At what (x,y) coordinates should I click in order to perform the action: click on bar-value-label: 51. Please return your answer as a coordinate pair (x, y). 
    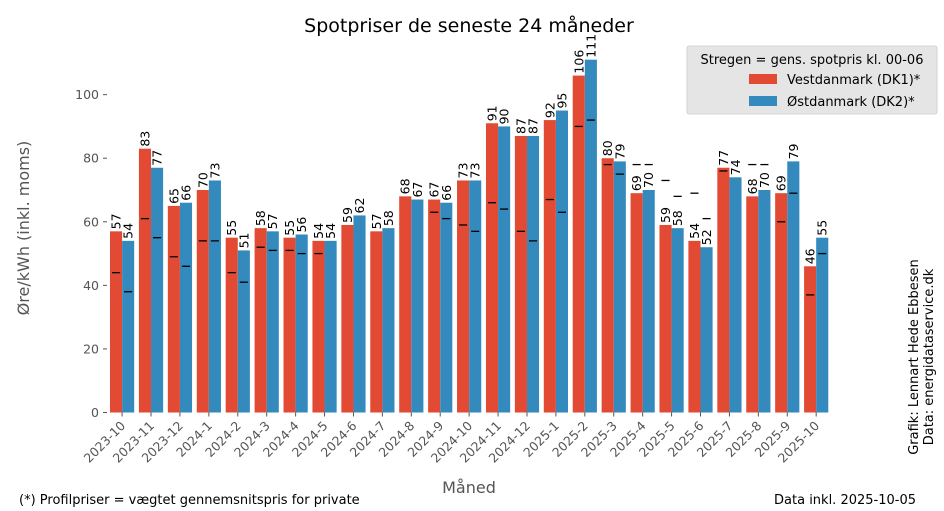
    Looking at the image, I should click on (243, 240).